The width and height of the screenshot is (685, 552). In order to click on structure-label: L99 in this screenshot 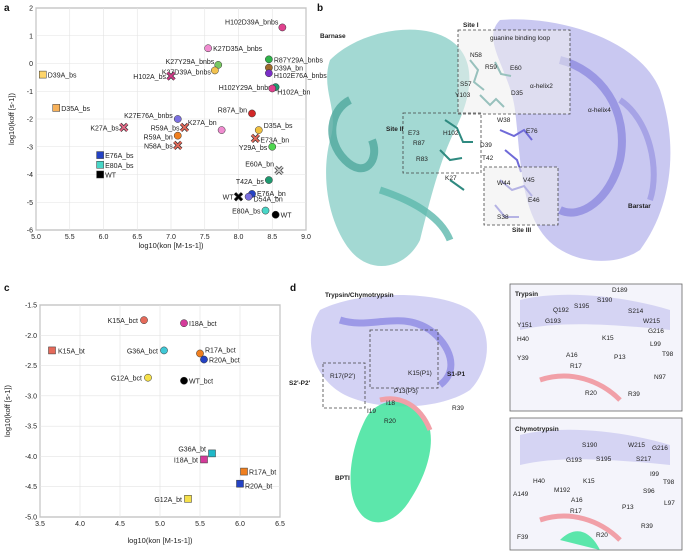, I will do `click(655, 344)`.